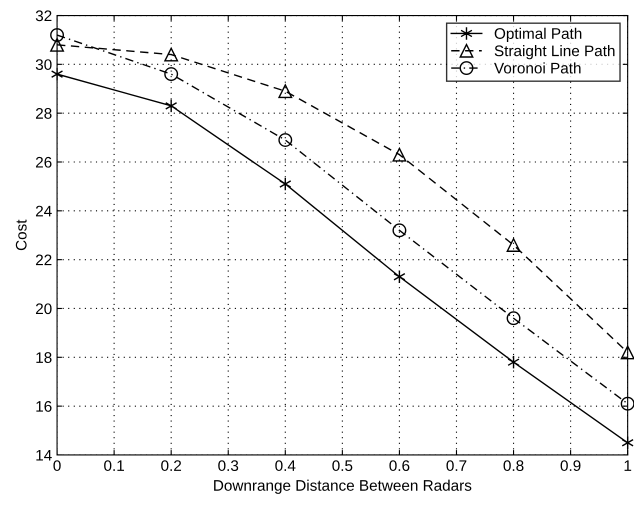 This screenshot has width=634, height=517. Describe the element at coordinates (538, 35) in the screenshot. I see `legend-label: Optimal Path` at that location.